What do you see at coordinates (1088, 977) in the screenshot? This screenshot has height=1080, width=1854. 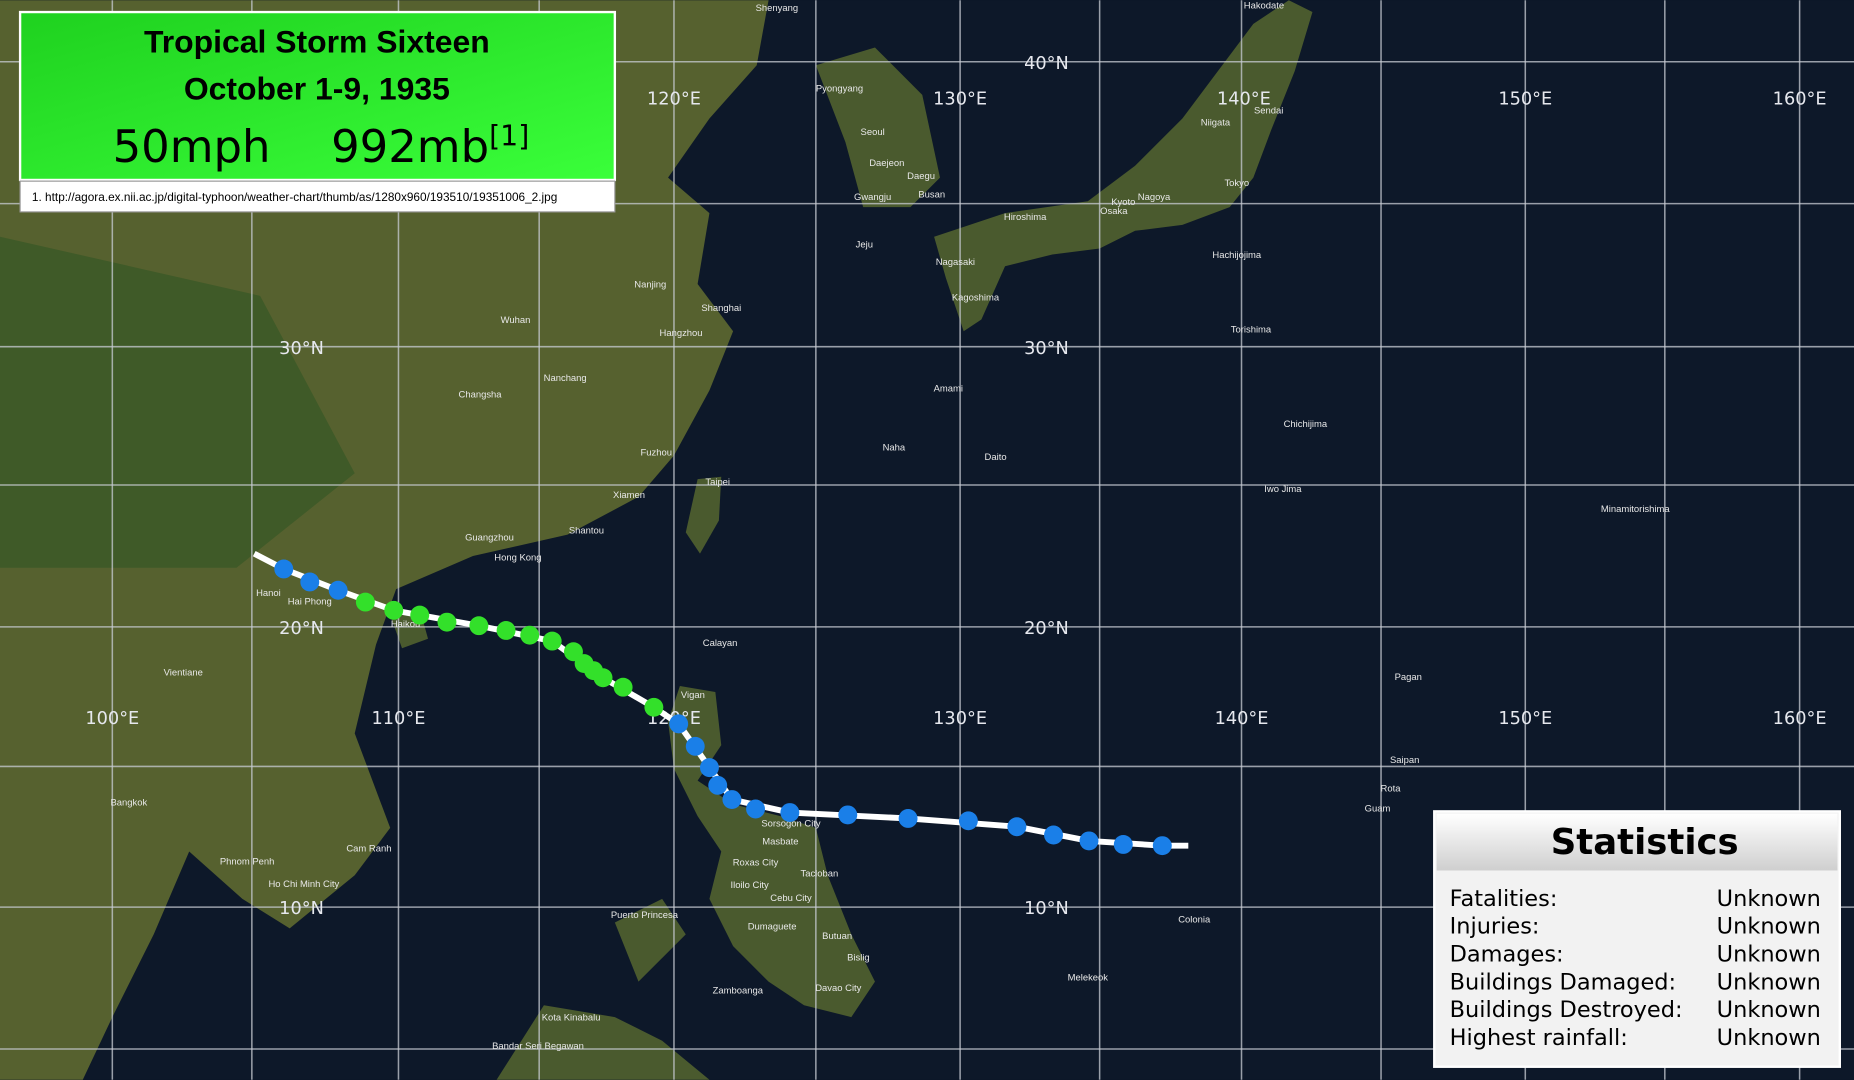 I see `place-label: Melekeok` at bounding box center [1088, 977].